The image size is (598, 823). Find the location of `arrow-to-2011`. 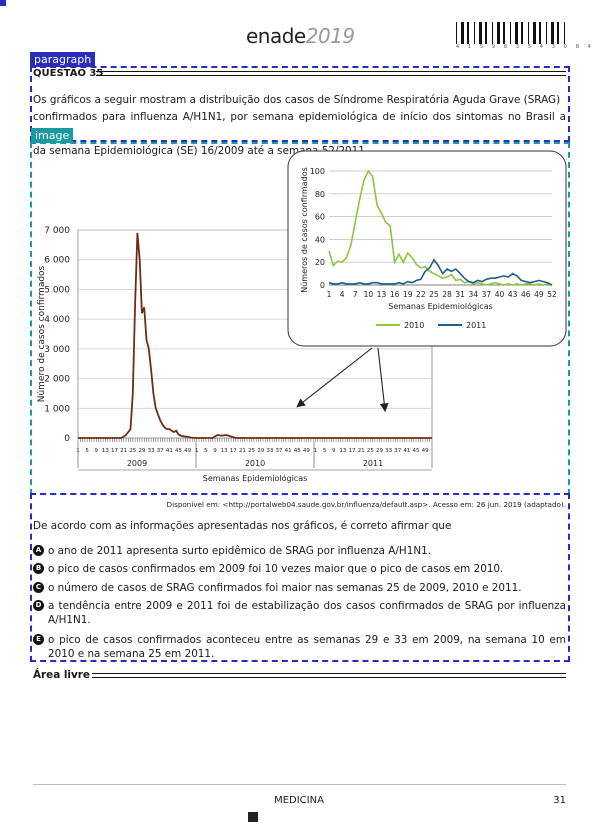

arrow-to-2011 is located at coordinates (383, 380).